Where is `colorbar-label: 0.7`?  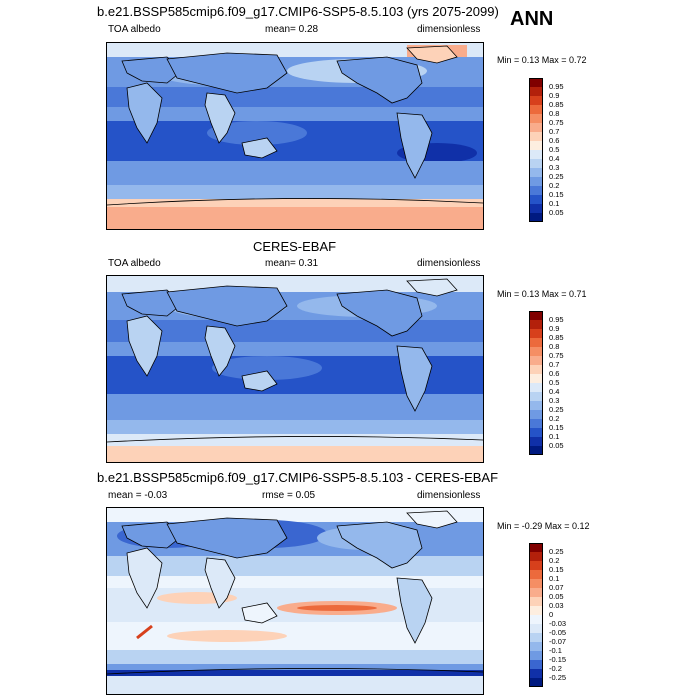
colorbar-label: 0.7 is located at coordinates (554, 364).